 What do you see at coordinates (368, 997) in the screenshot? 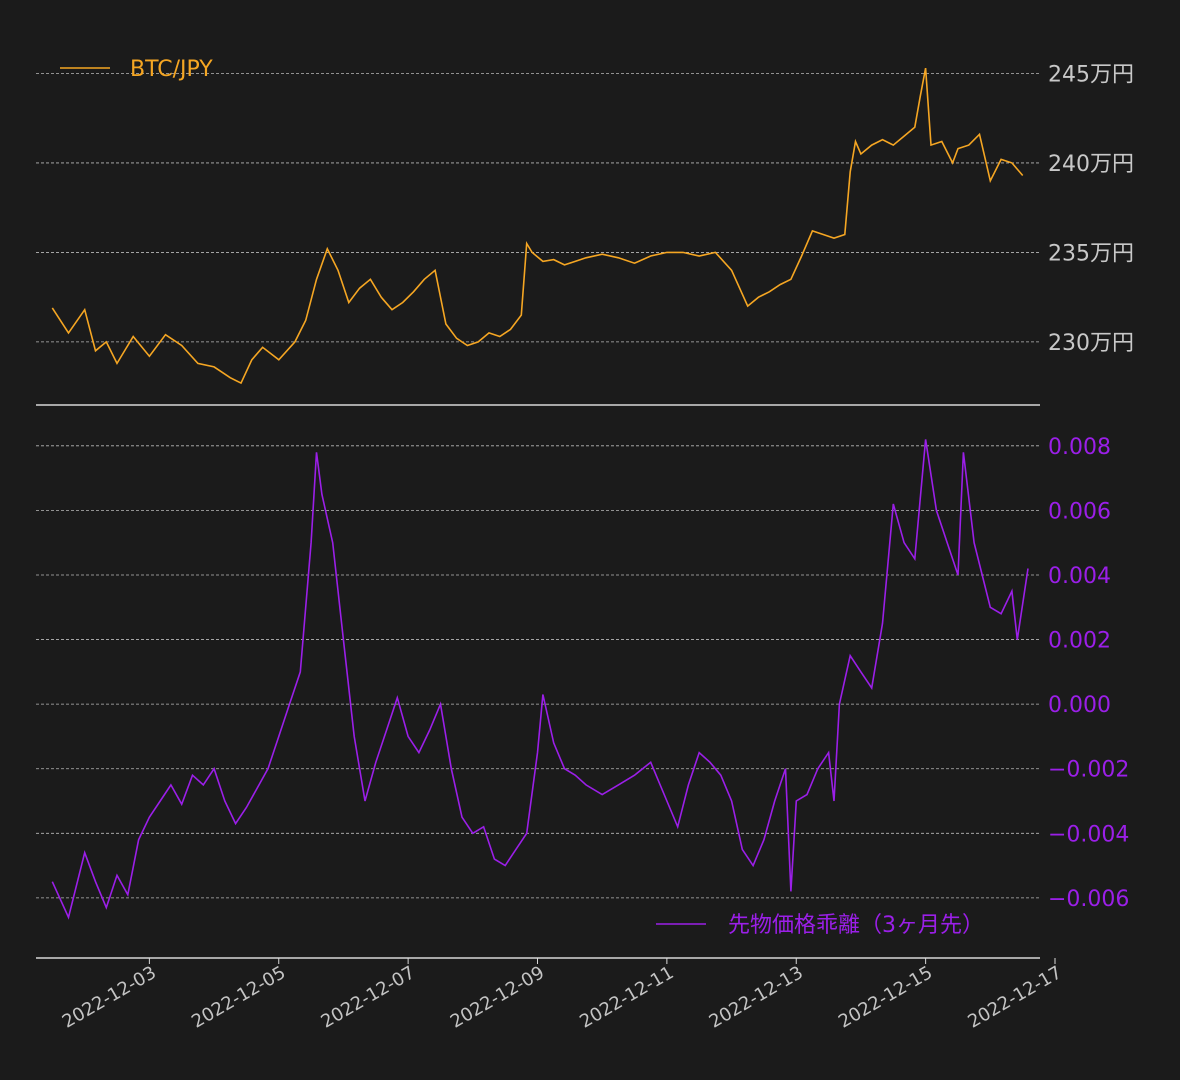
I see `x-tick-label: 2022-12-07` at bounding box center [368, 997].